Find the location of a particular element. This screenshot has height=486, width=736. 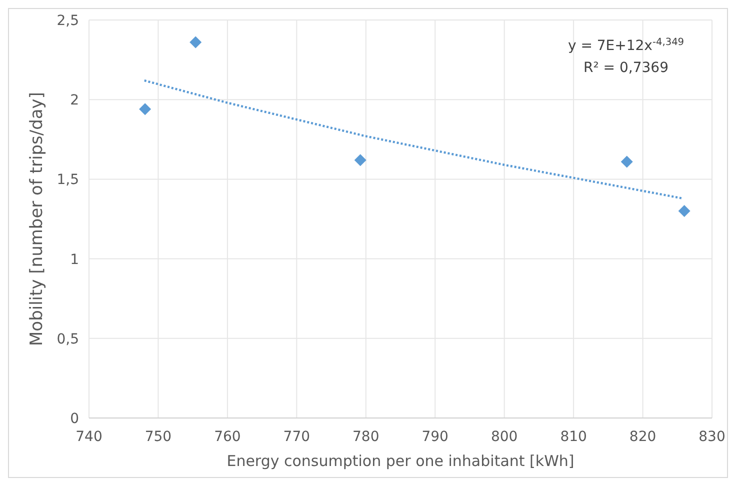

y-tick-label: 2 is located at coordinates (74, 100).